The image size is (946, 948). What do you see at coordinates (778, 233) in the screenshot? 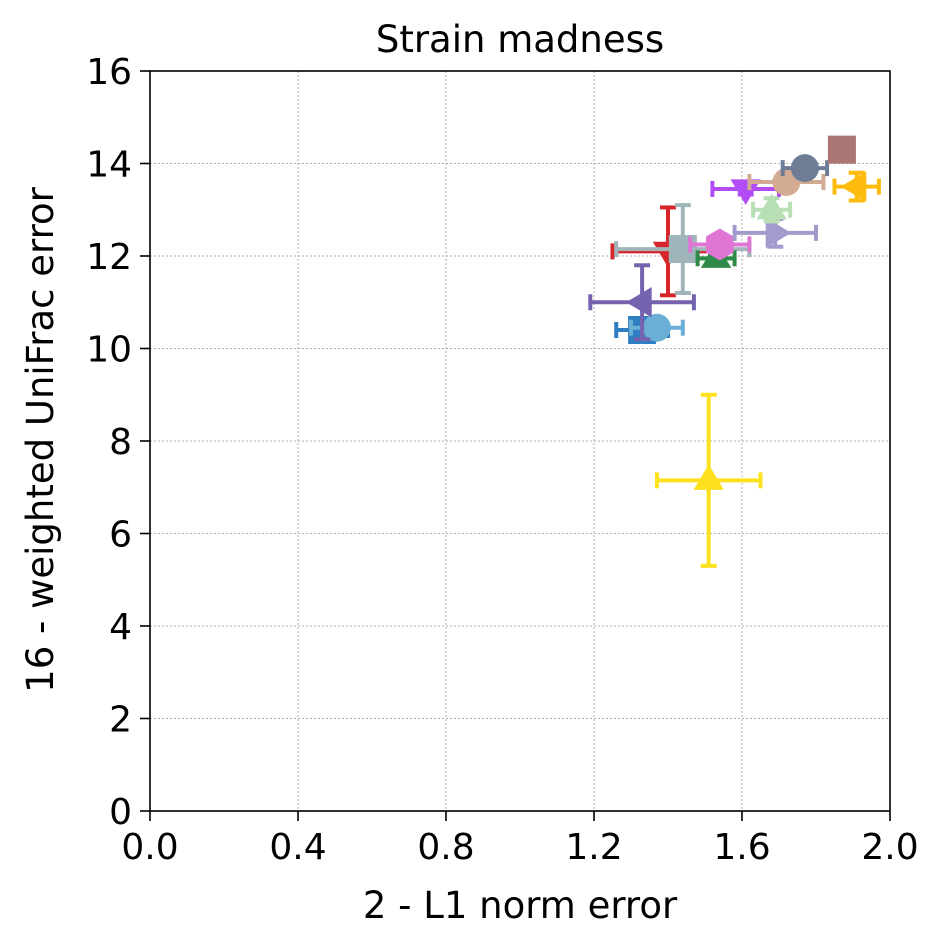
I see `triangle-right-marker` at bounding box center [778, 233].